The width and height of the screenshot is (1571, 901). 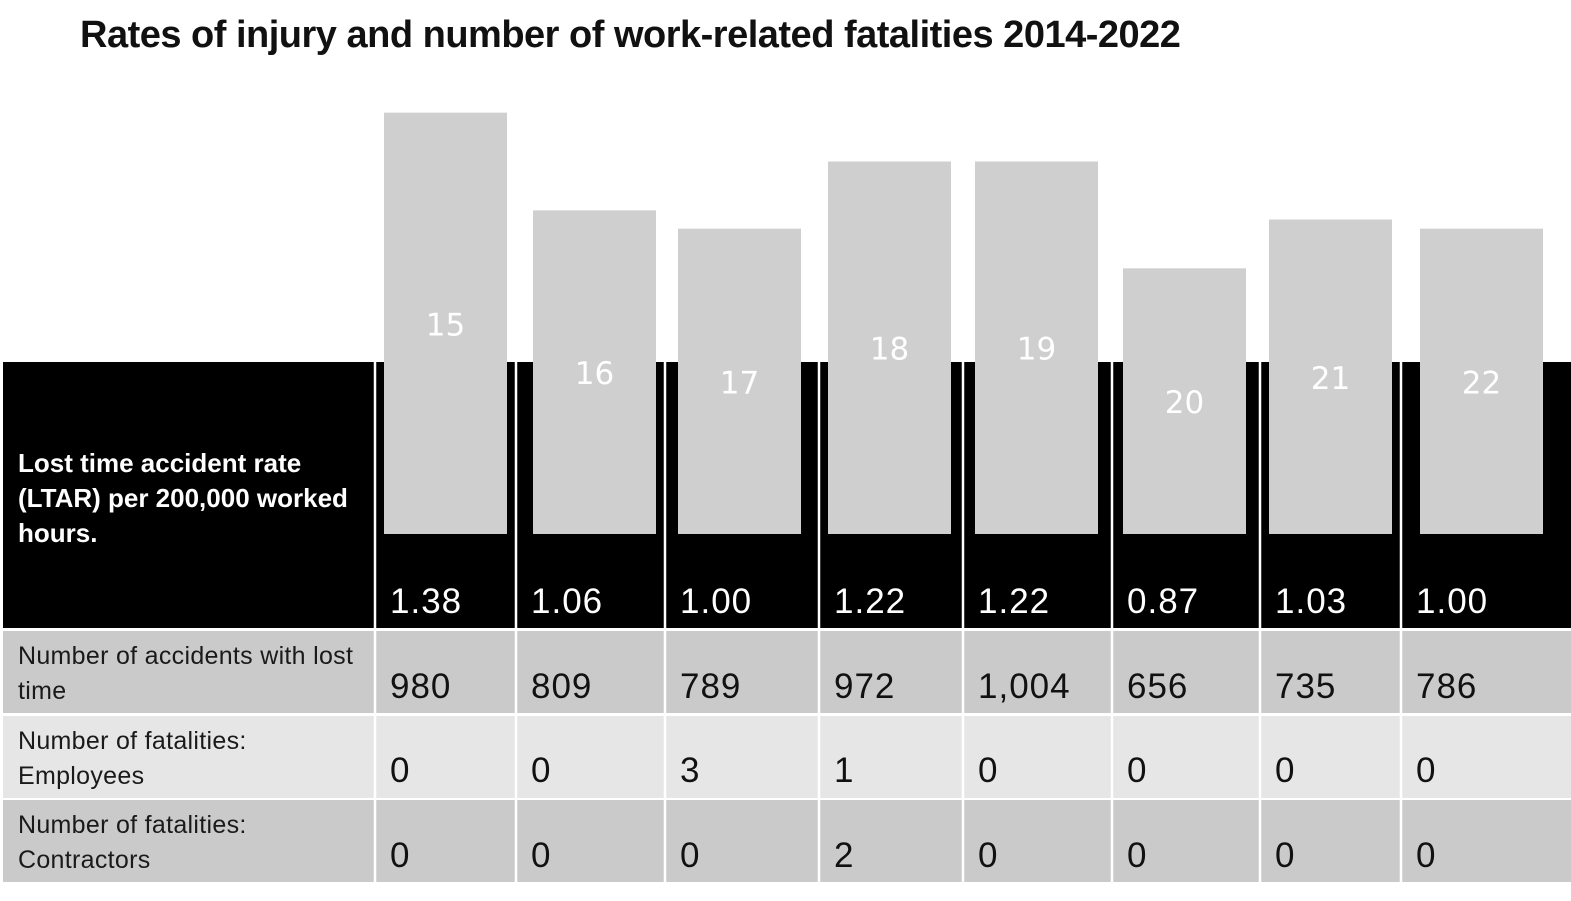 I want to click on ltar-value: 1.38, so click(x=426, y=601).